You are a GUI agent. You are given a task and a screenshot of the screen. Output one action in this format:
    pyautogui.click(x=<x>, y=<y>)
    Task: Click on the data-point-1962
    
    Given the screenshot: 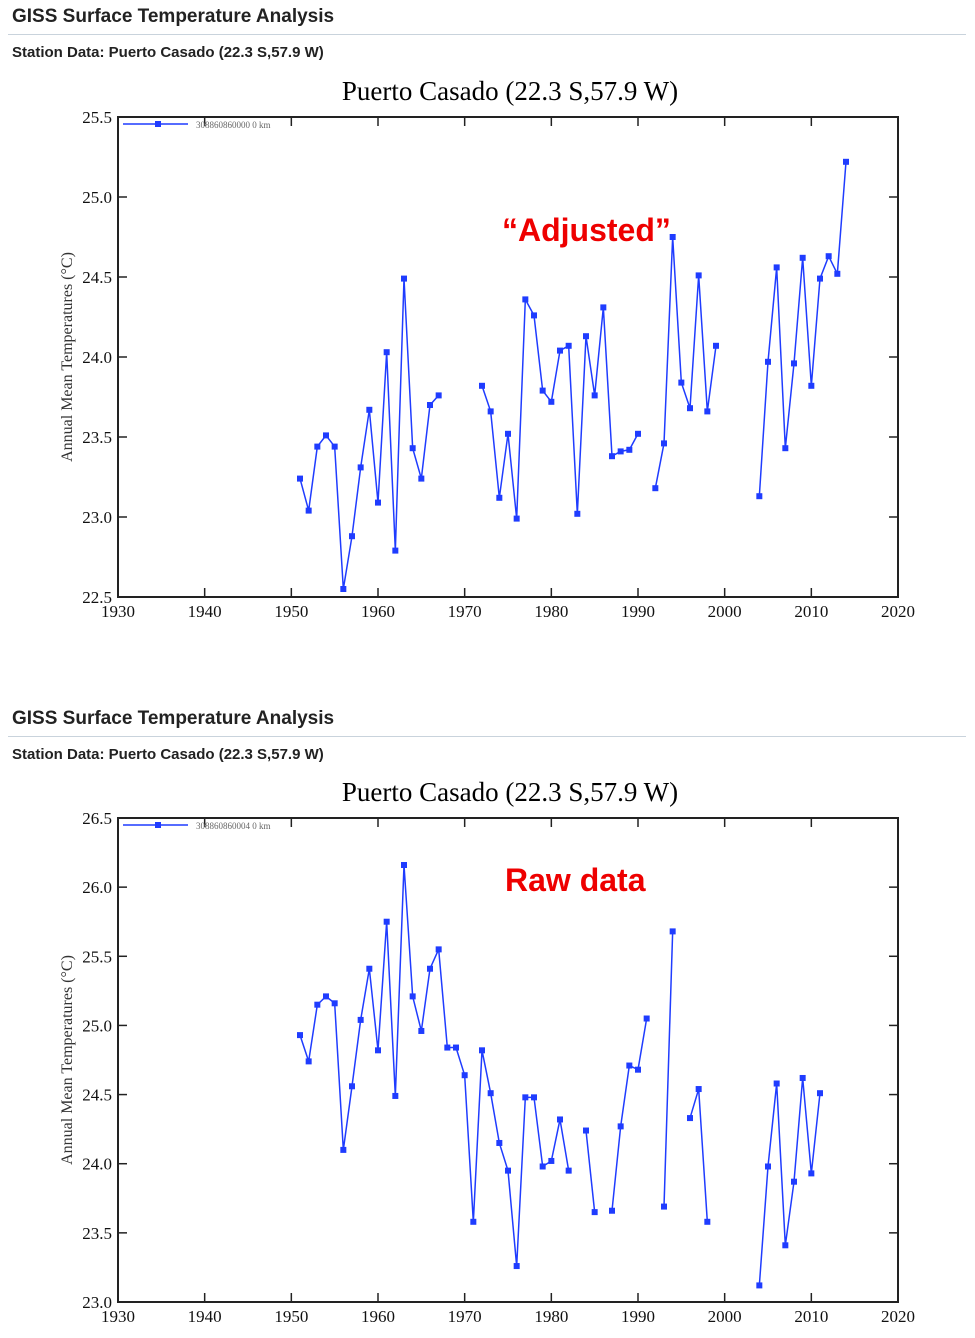 What is the action you would take?
    pyautogui.click(x=395, y=550)
    